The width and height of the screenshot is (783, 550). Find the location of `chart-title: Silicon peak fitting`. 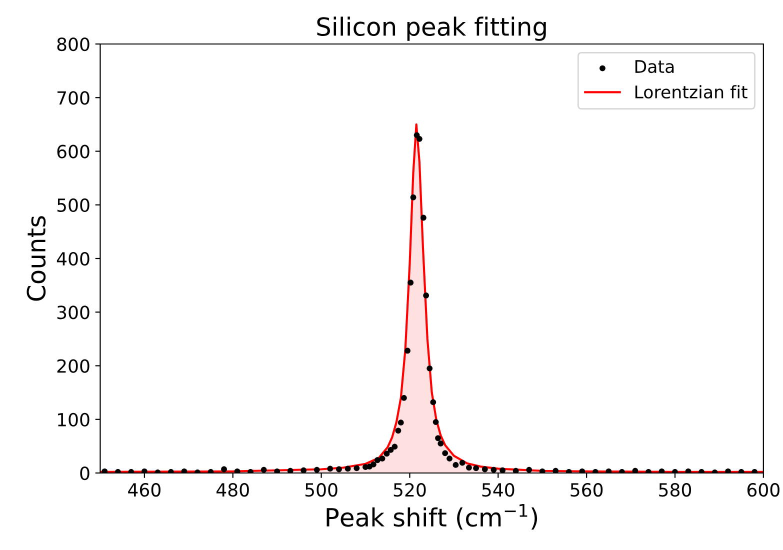

chart-title: Silicon peak fitting is located at coordinates (431, 28).